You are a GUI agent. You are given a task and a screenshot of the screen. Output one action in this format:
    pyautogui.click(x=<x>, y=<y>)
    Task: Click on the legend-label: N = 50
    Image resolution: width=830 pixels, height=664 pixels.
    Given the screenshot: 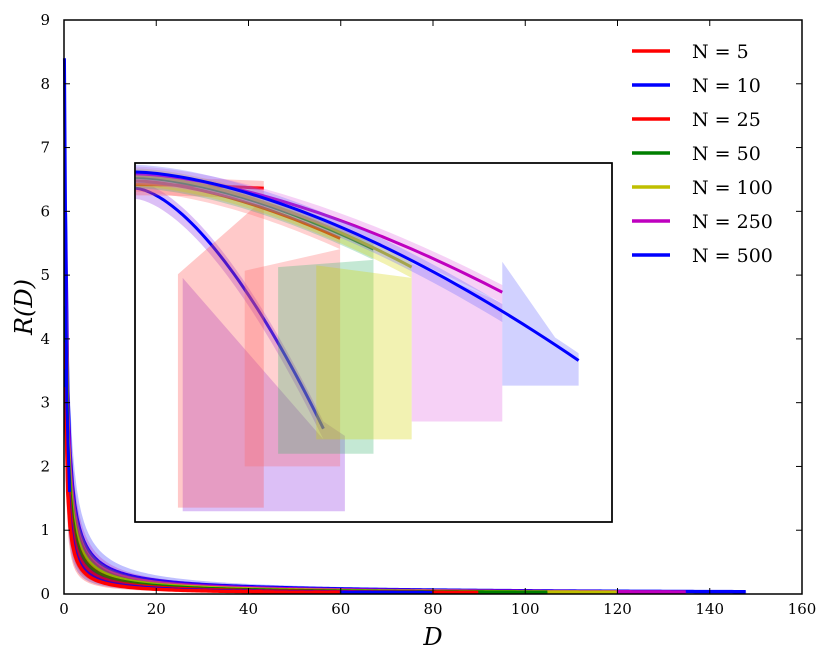 What is the action you would take?
    pyautogui.click(x=726, y=154)
    